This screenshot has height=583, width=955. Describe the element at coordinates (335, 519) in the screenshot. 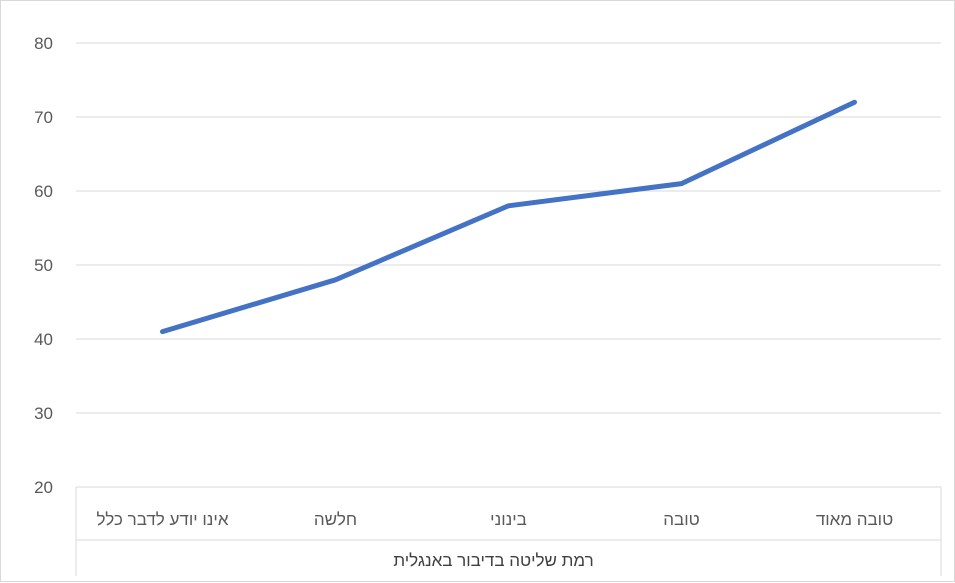

I see `x-tick-label: חלשה` at that location.